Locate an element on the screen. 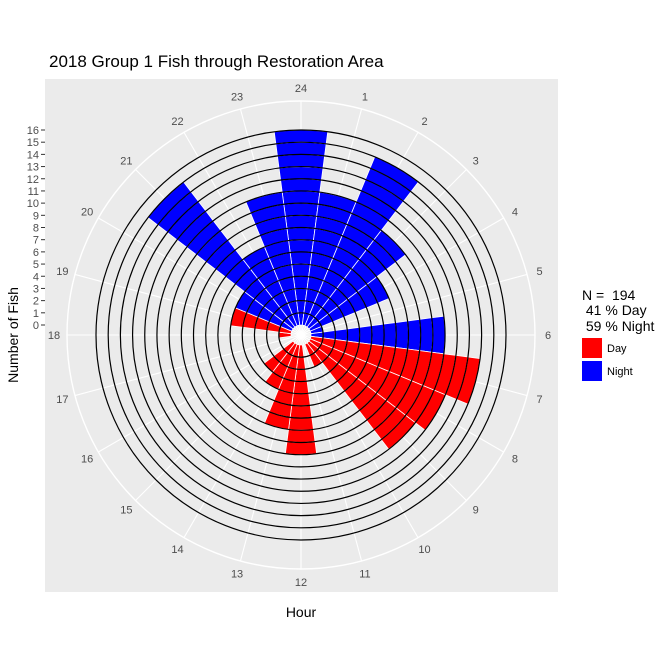 This screenshot has height=672, width=672. y-tick-label: 11 is located at coordinates (33, 192).